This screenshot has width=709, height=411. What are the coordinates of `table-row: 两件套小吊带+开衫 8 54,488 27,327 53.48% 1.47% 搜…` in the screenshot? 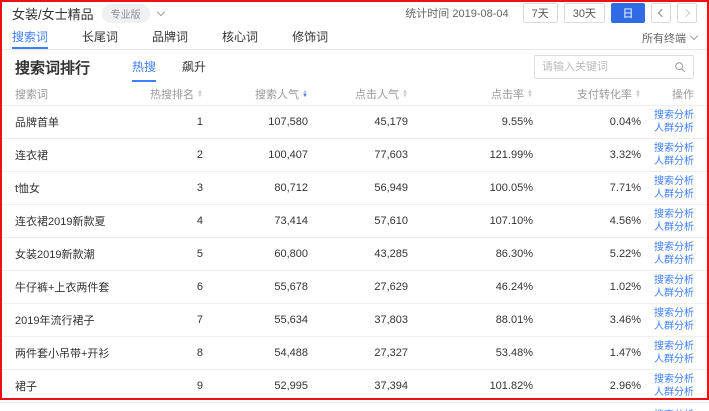 It's located at (354, 352).